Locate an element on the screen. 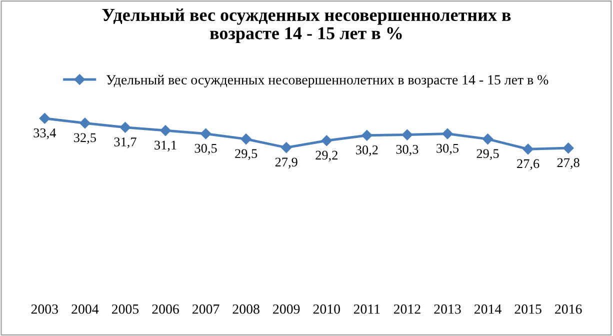  data-label: 31,1 is located at coordinates (165, 146).